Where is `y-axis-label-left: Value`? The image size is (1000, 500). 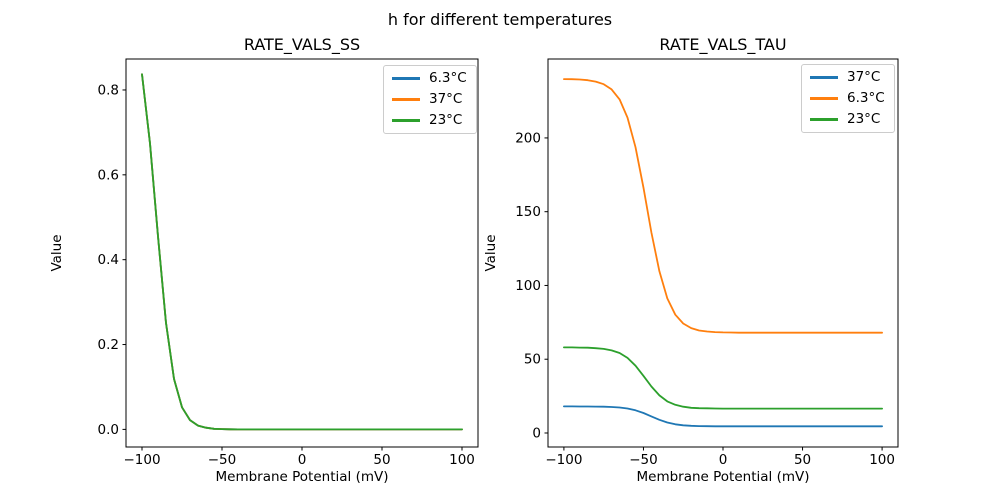 y-axis-label-left: Value is located at coordinates (57, 253).